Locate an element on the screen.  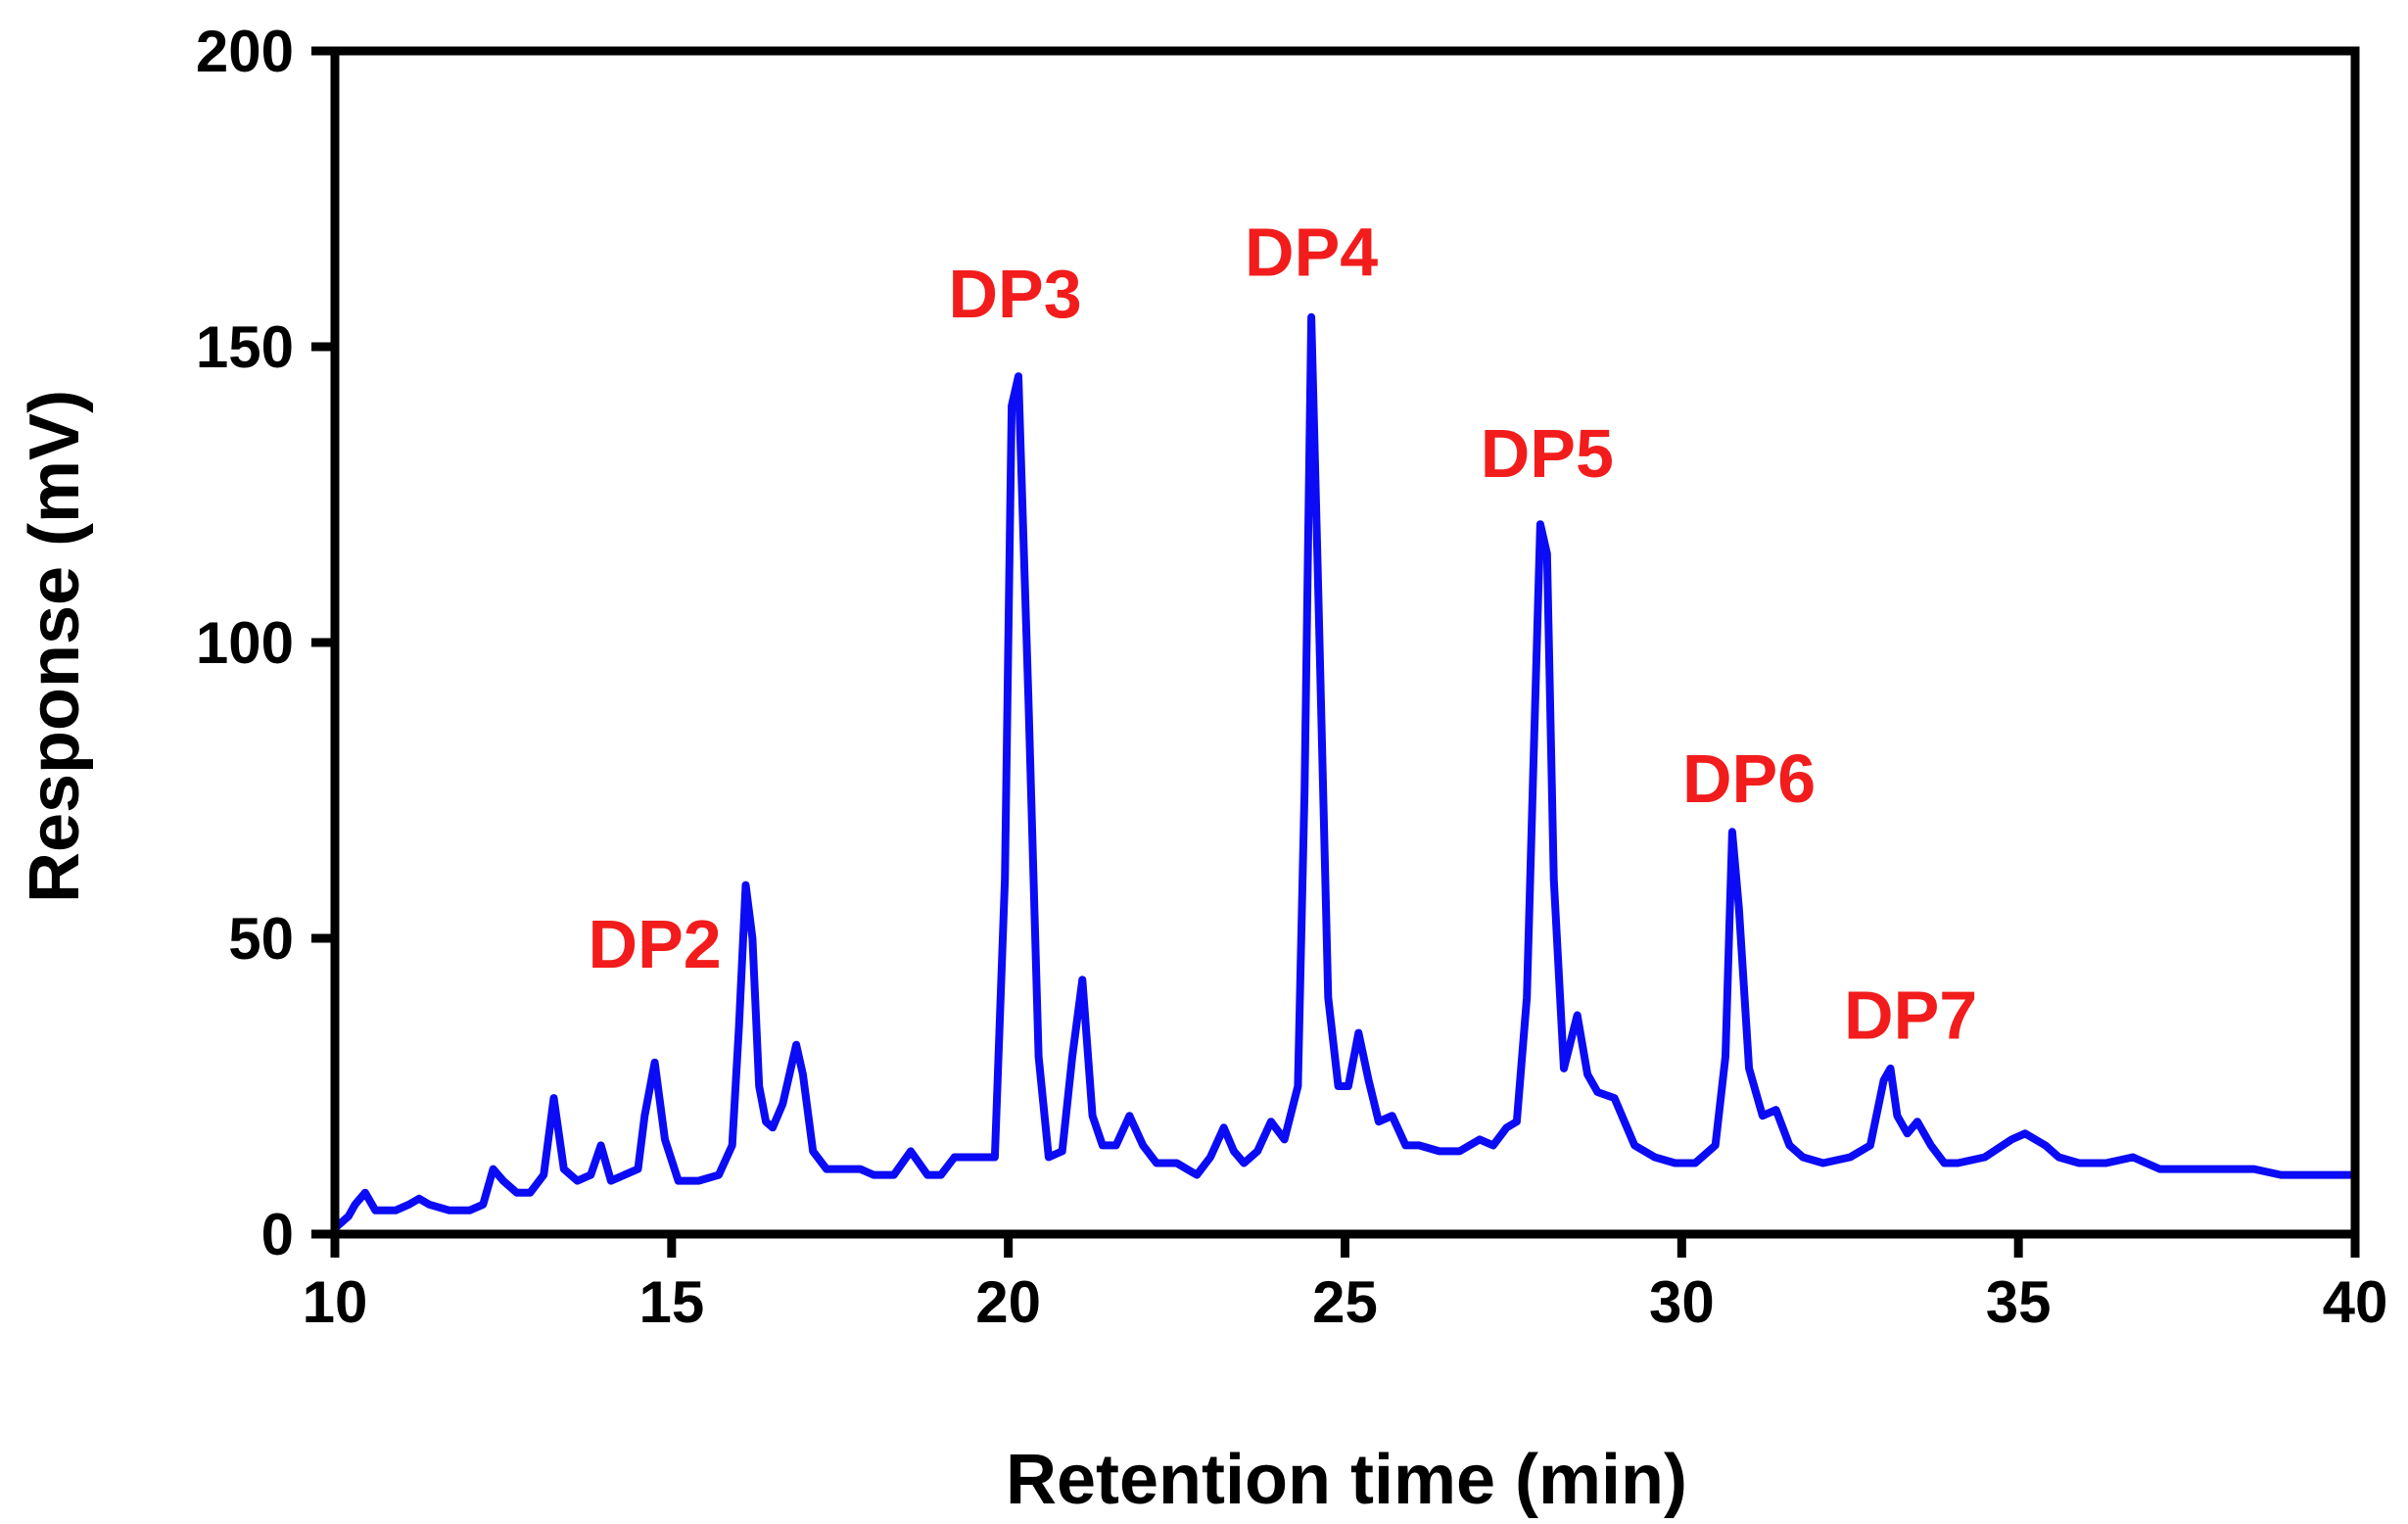
y-axis-label: Response (mV) is located at coordinates (55, 647).